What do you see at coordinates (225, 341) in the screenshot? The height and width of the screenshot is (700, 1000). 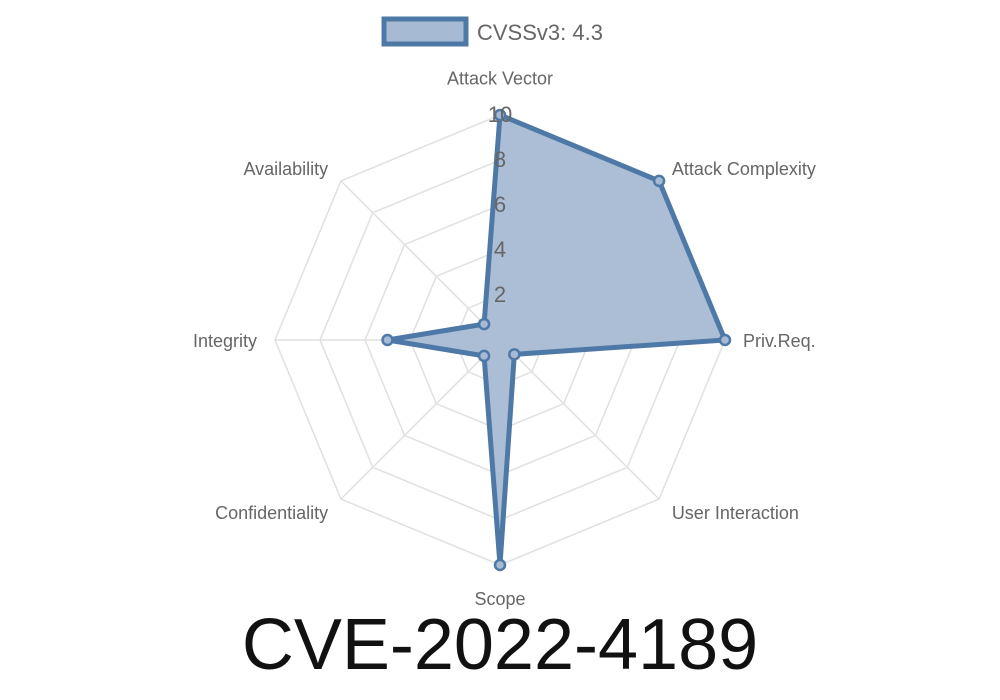 I see `axis-label: Integrity` at bounding box center [225, 341].